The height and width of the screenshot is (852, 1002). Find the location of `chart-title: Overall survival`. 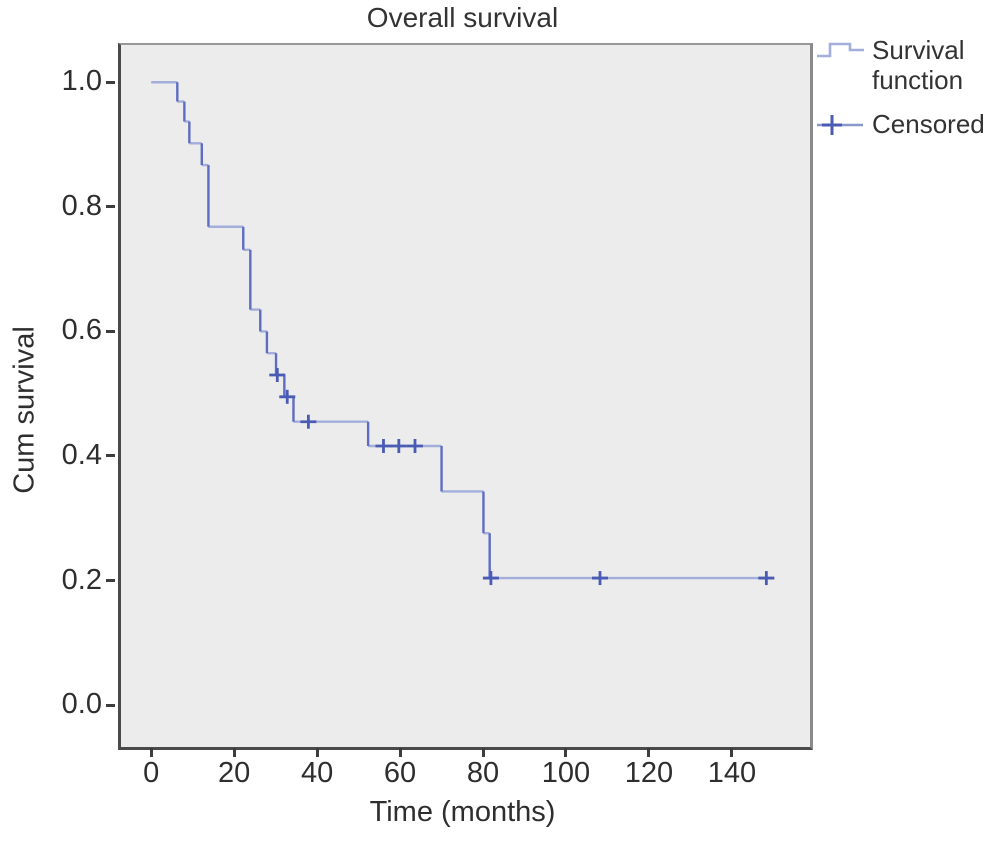

chart-title: Overall survival is located at coordinates (462, 17).